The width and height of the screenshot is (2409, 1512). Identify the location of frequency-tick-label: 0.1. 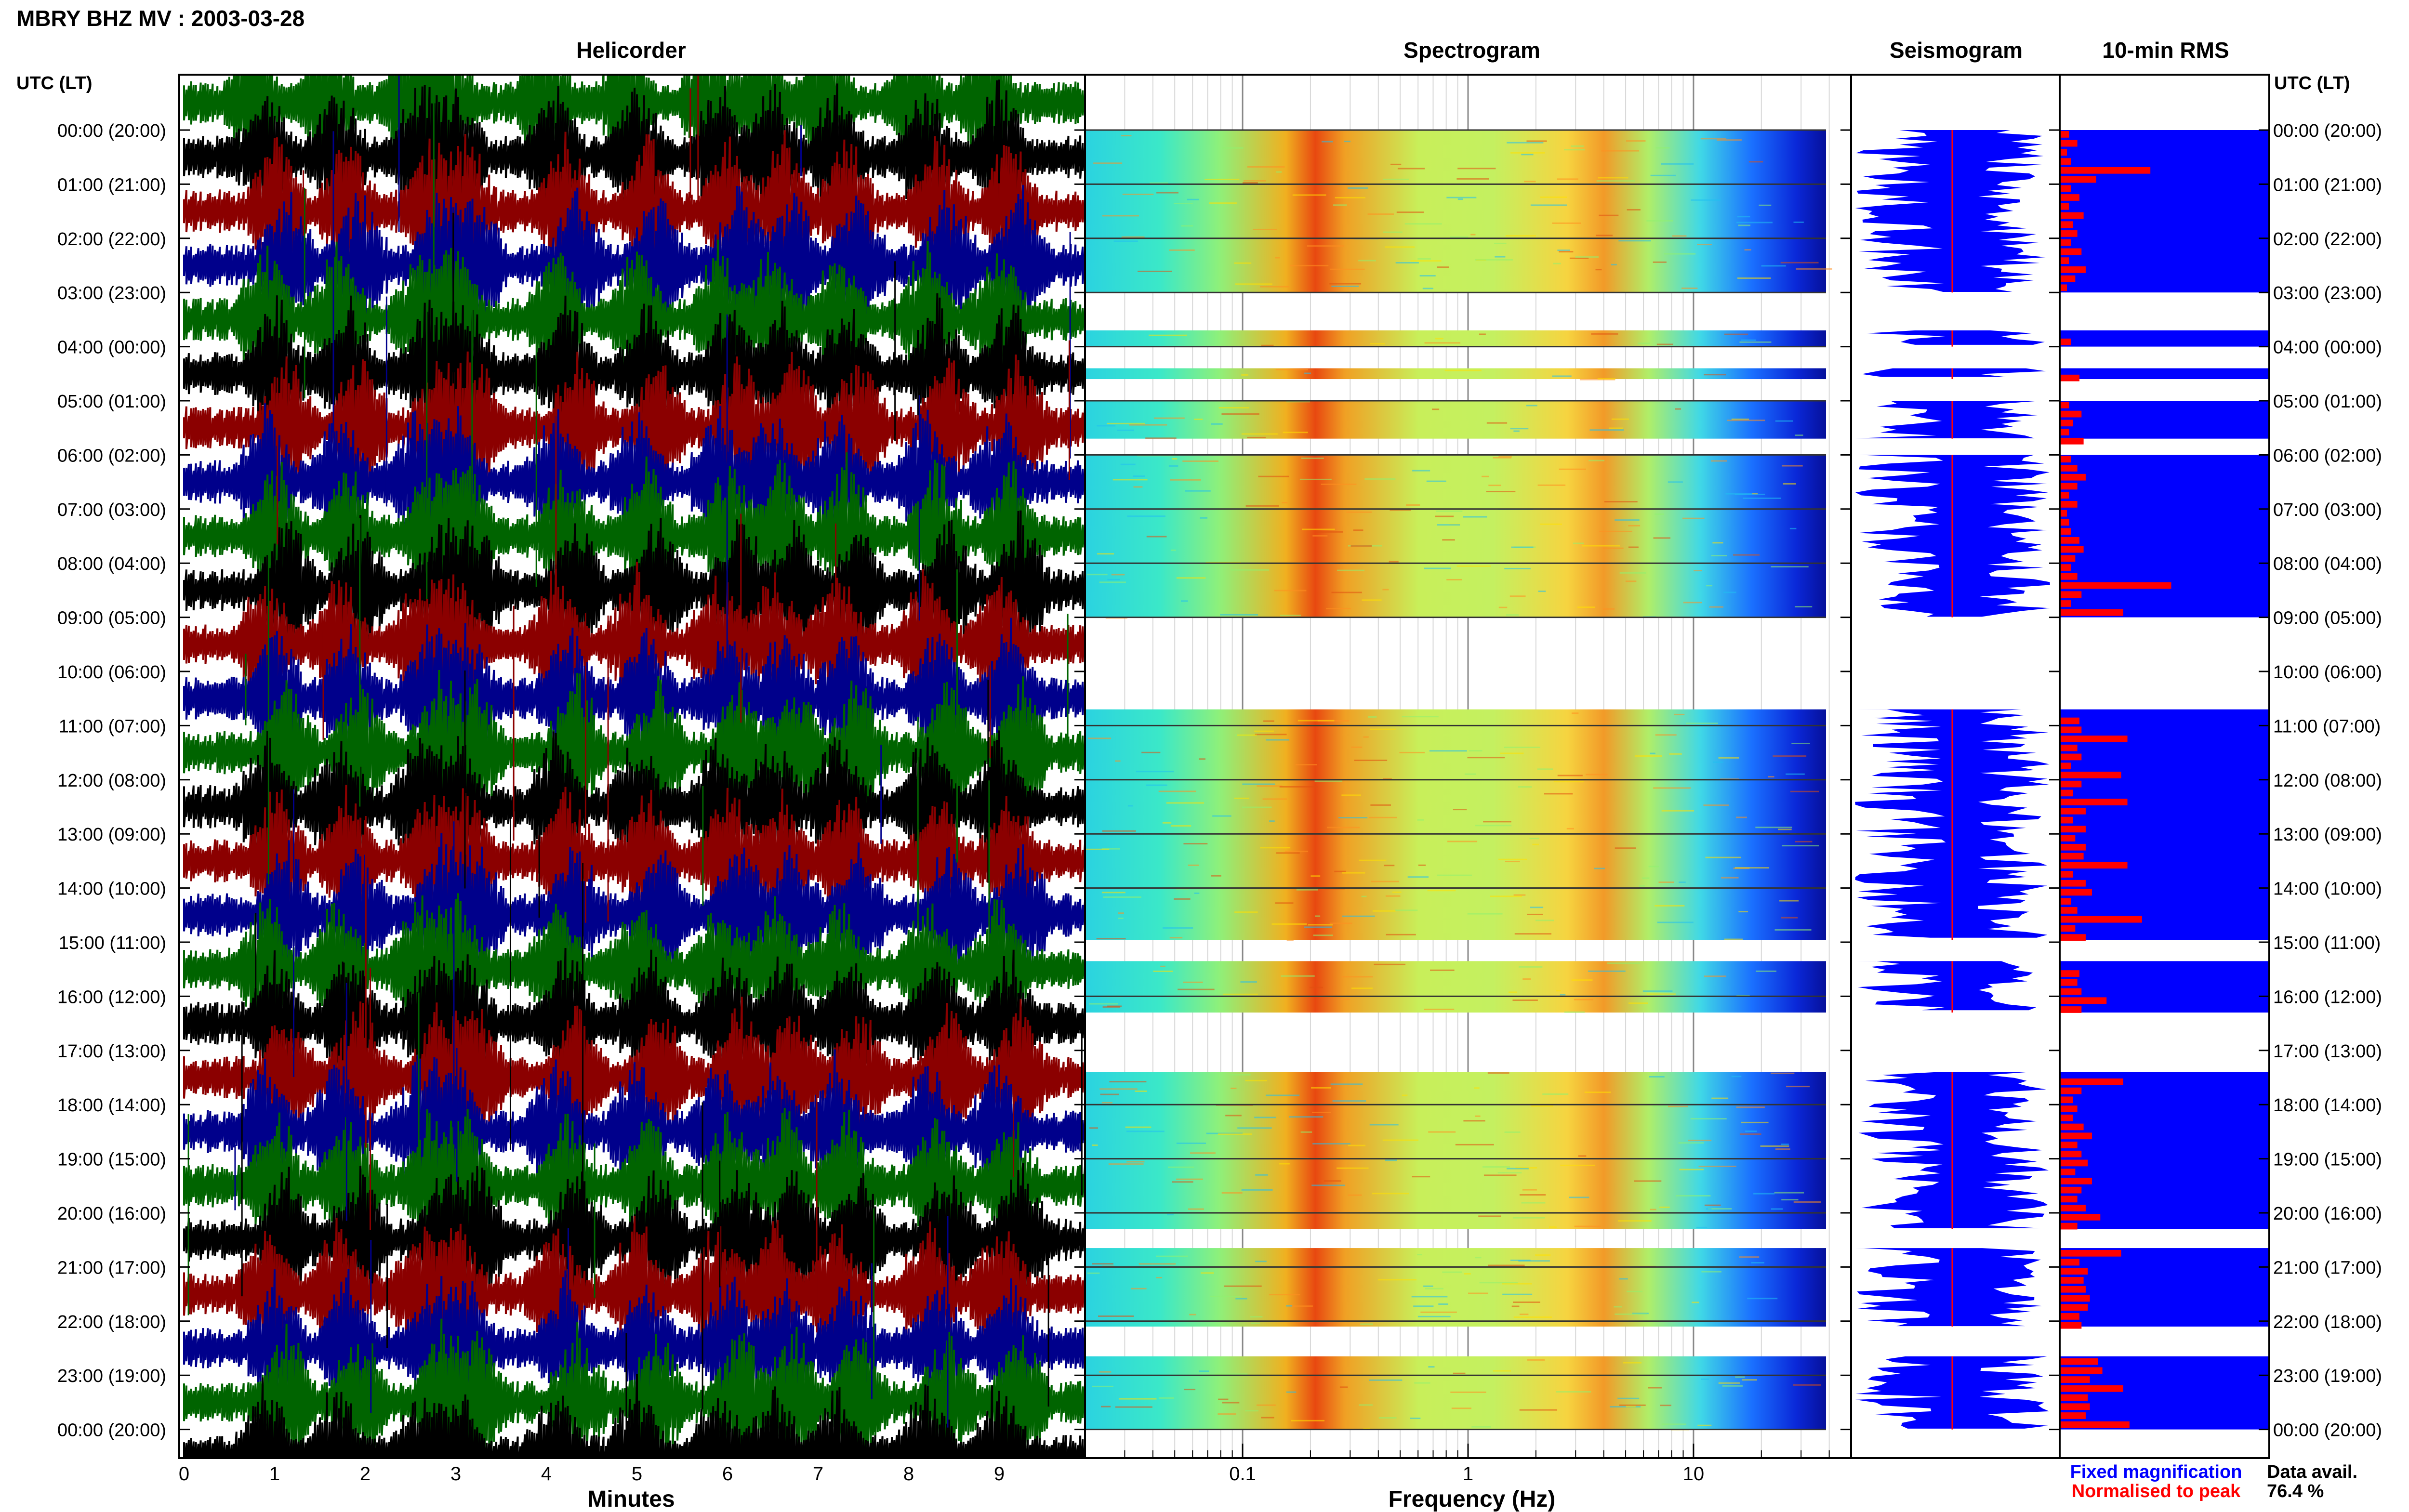
(1242, 1474).